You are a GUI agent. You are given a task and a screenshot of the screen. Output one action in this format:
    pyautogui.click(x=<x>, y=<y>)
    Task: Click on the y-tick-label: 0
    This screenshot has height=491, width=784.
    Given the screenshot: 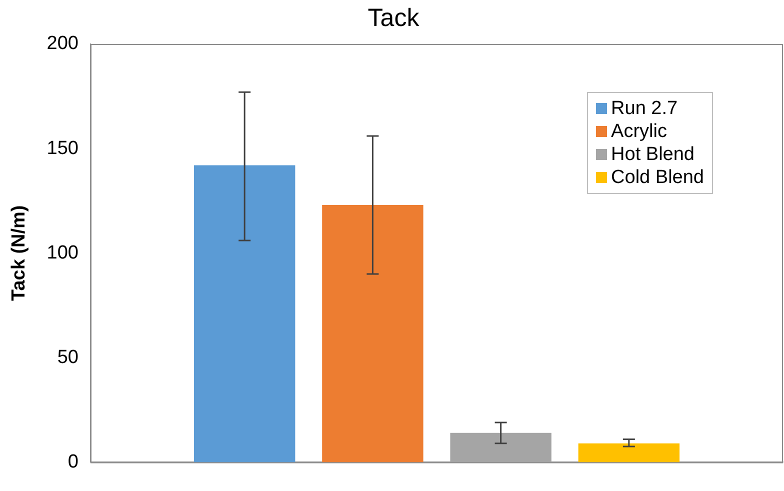 What is the action you would take?
    pyautogui.click(x=73, y=461)
    